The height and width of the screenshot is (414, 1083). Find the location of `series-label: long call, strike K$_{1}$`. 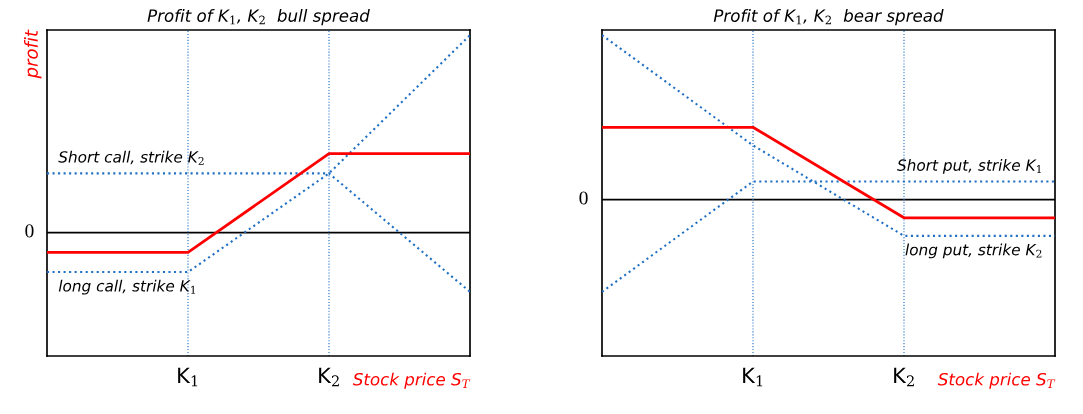

series-label: long call, strike K$_{1}$ is located at coordinates (127, 287).